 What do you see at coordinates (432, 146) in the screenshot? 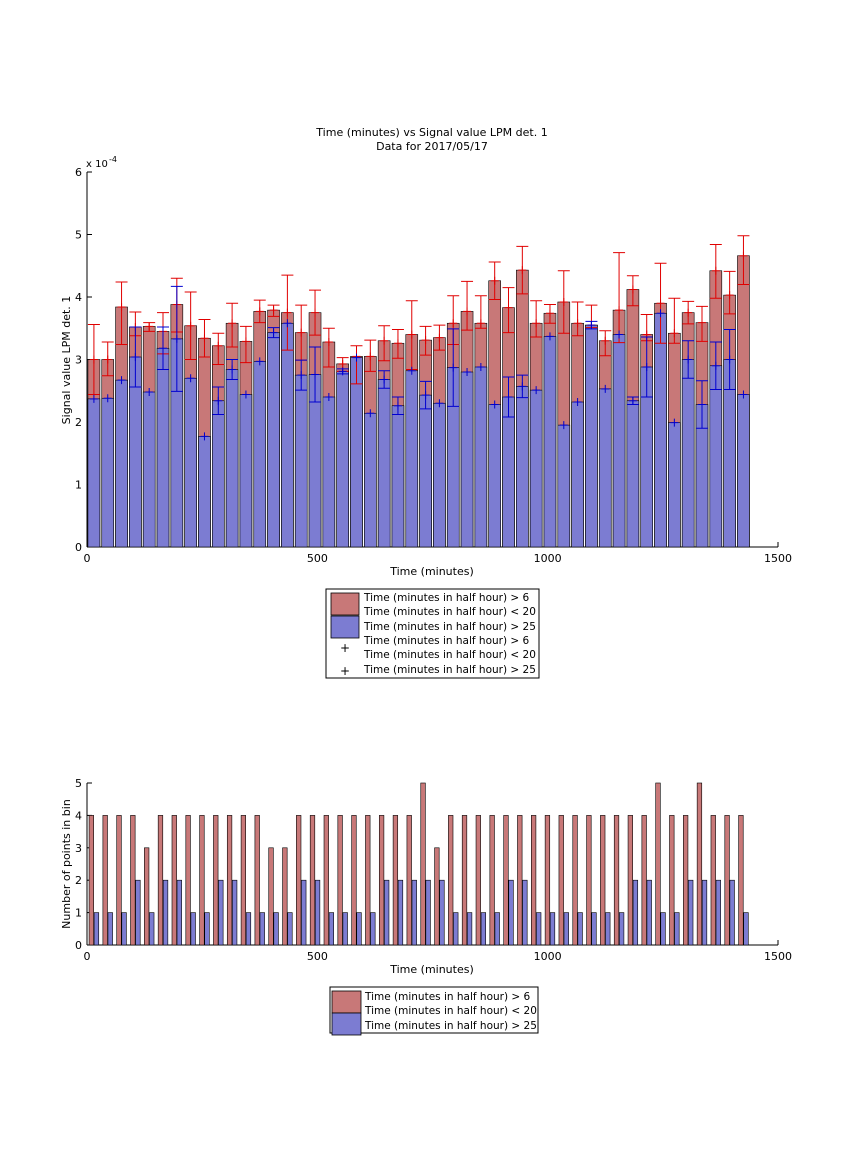
I see `chart-subtitle: Data for 2017/05/17` at bounding box center [432, 146].